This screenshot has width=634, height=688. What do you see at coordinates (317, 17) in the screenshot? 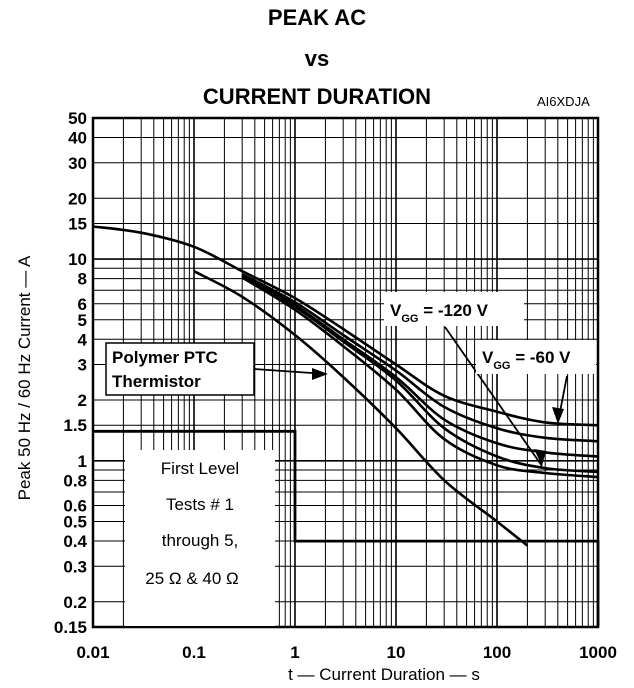
I see `chart-title-line1: PEAK AC` at bounding box center [317, 17].